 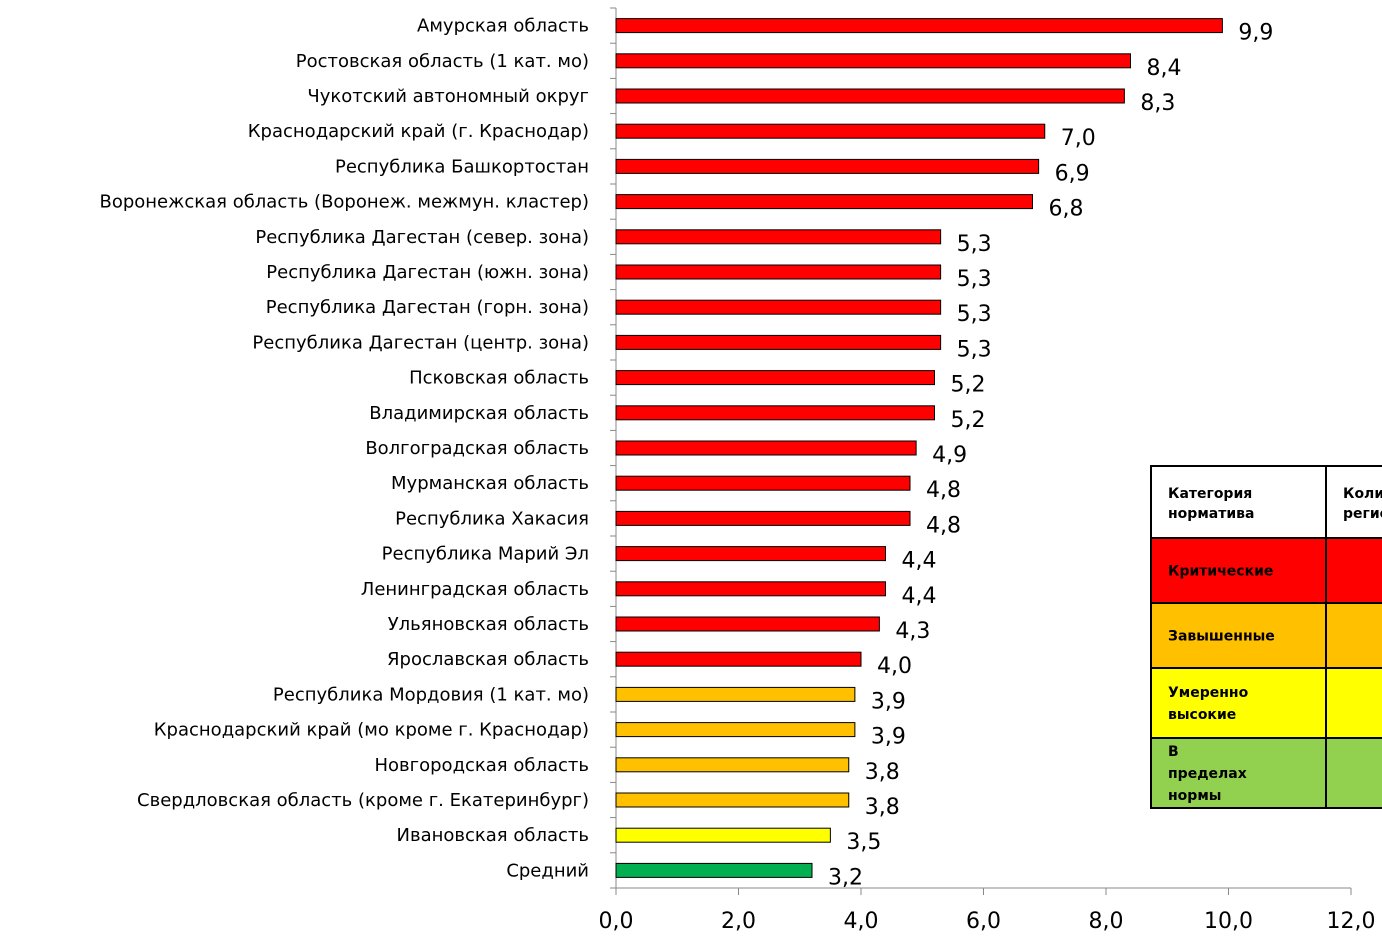 What do you see at coordinates (431, 694) in the screenshot?
I see `category-label: Республика Мордовия (1 кат. мо)` at bounding box center [431, 694].